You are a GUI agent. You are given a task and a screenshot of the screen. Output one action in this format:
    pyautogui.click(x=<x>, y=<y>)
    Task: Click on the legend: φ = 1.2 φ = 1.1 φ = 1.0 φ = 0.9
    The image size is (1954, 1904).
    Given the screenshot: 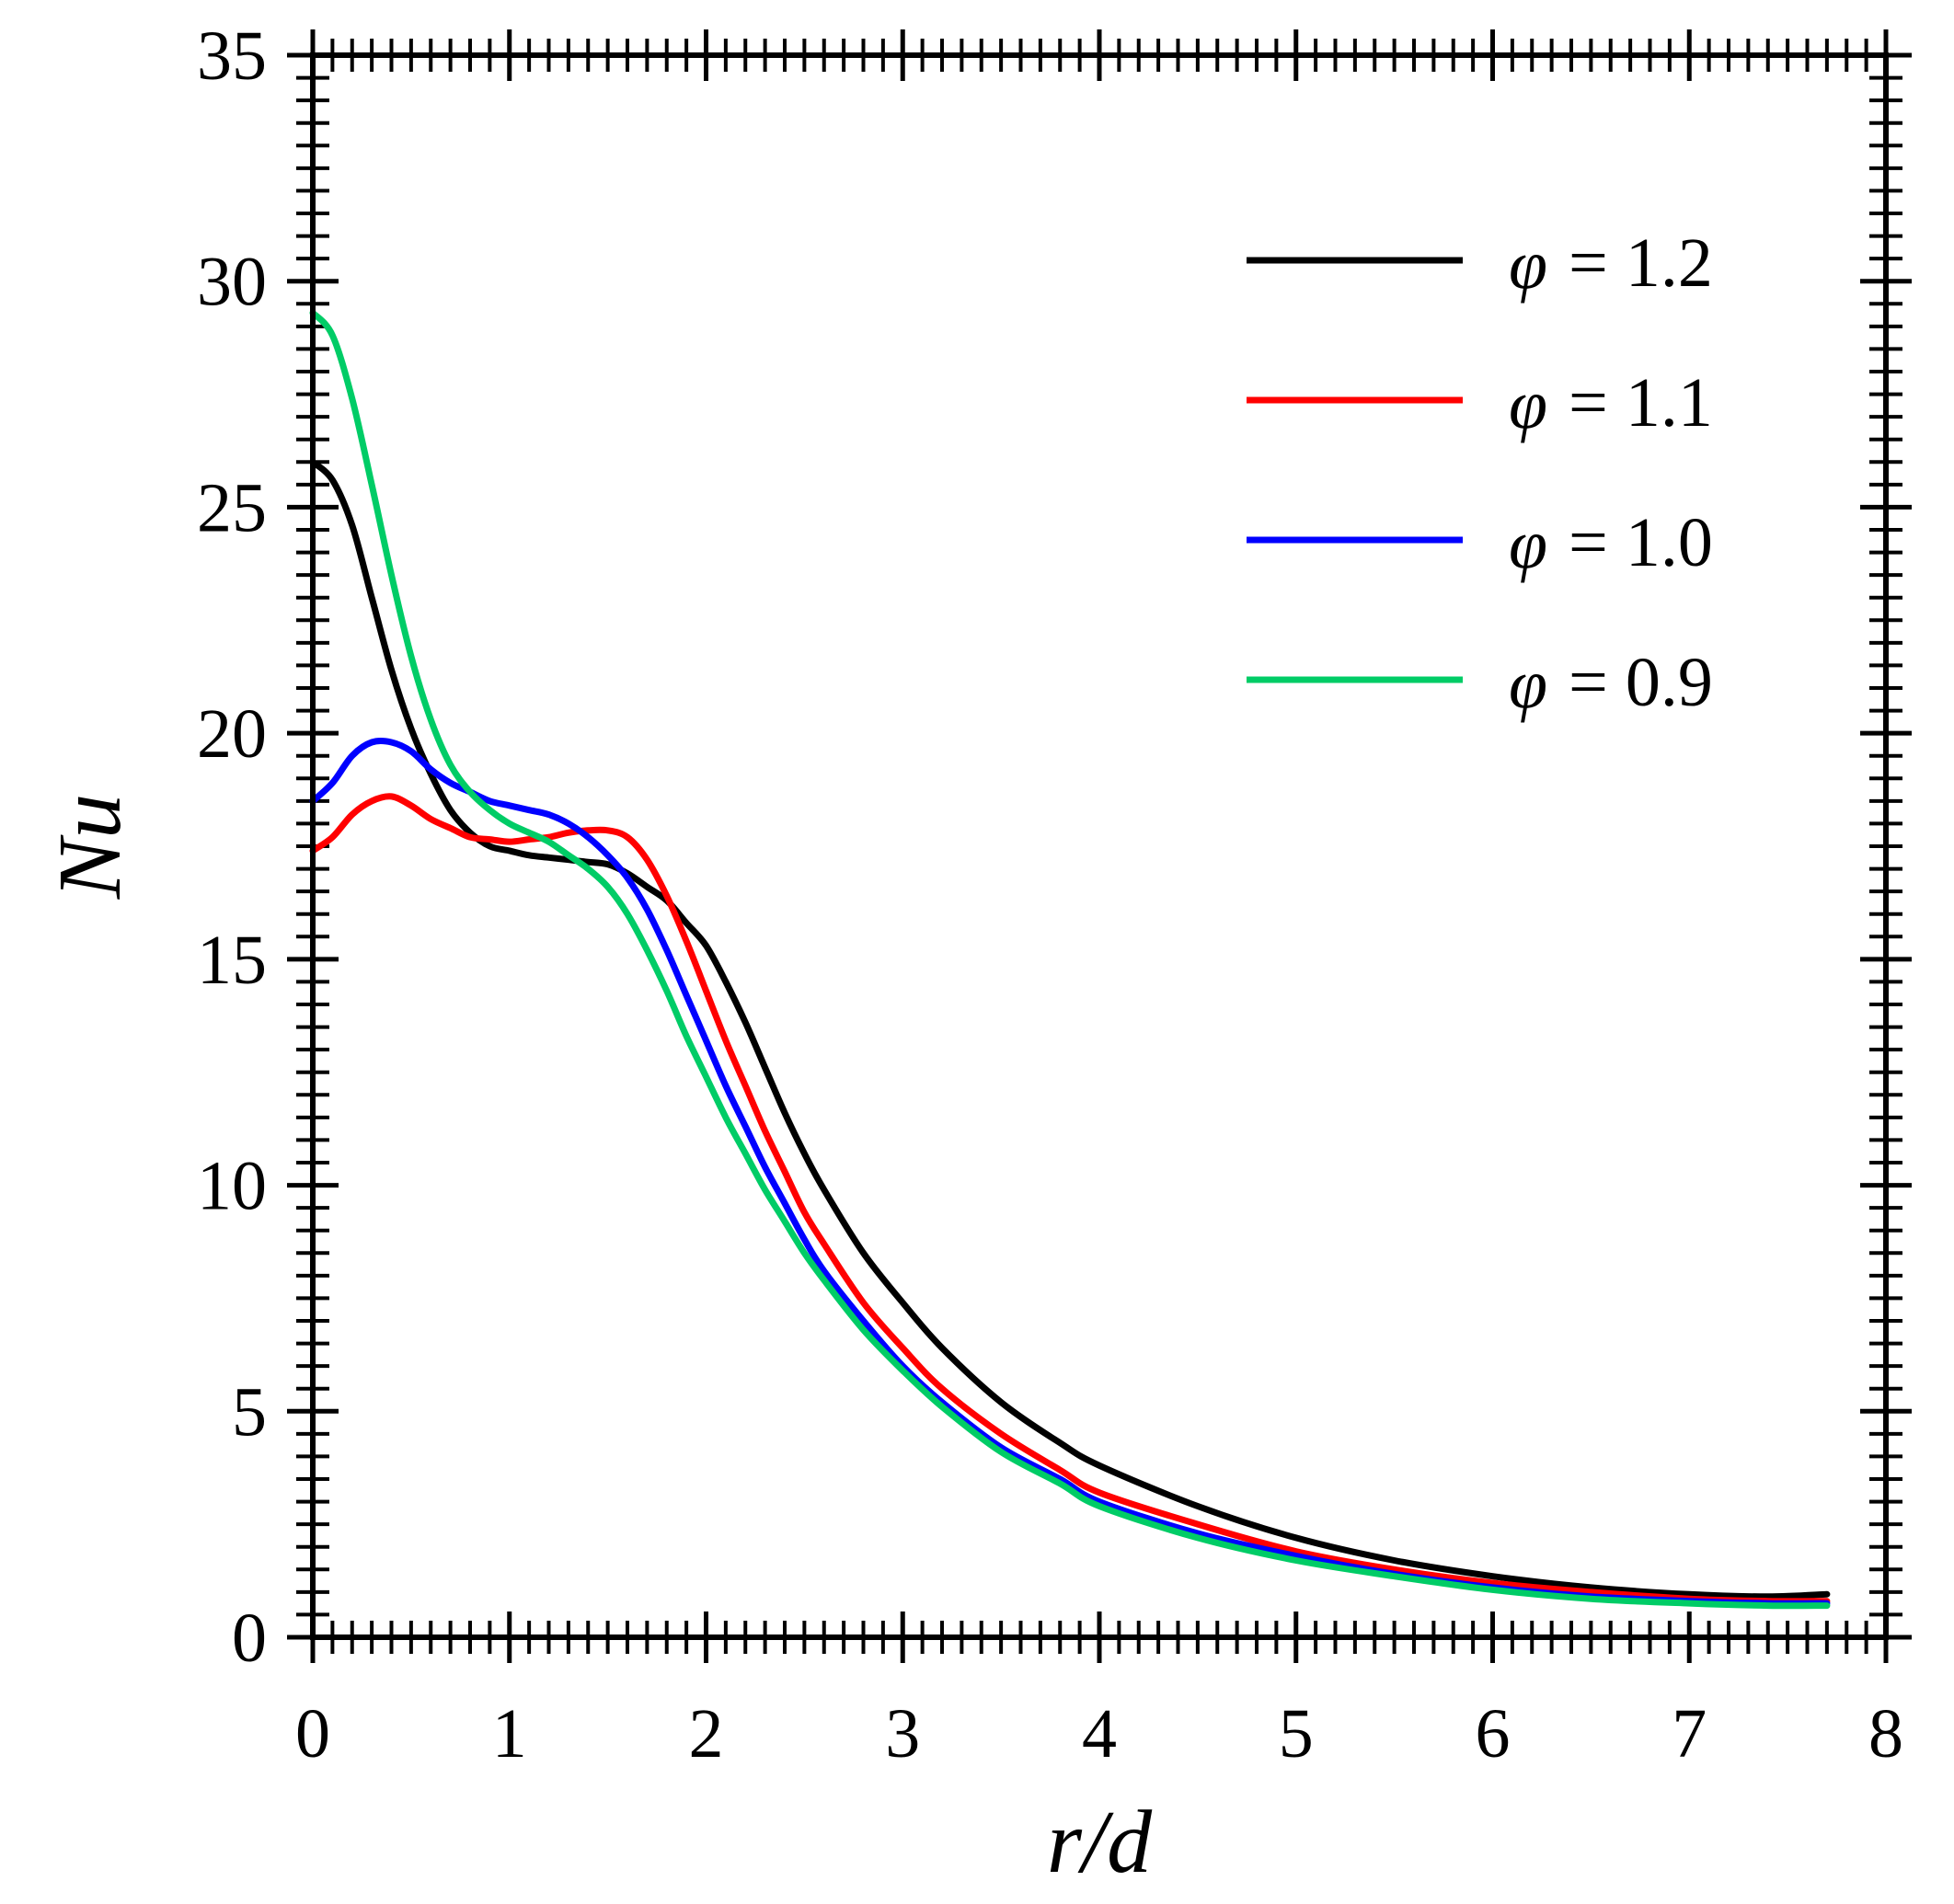 What is the action you would take?
    pyautogui.click(x=1480, y=473)
    